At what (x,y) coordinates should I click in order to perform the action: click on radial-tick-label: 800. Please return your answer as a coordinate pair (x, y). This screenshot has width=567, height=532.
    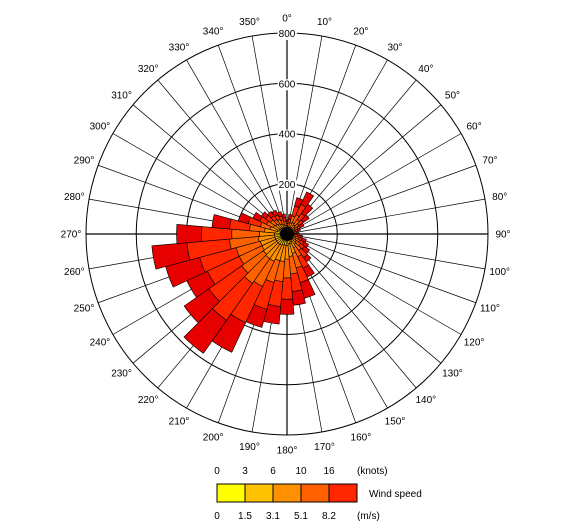
    Looking at the image, I should click on (287, 34).